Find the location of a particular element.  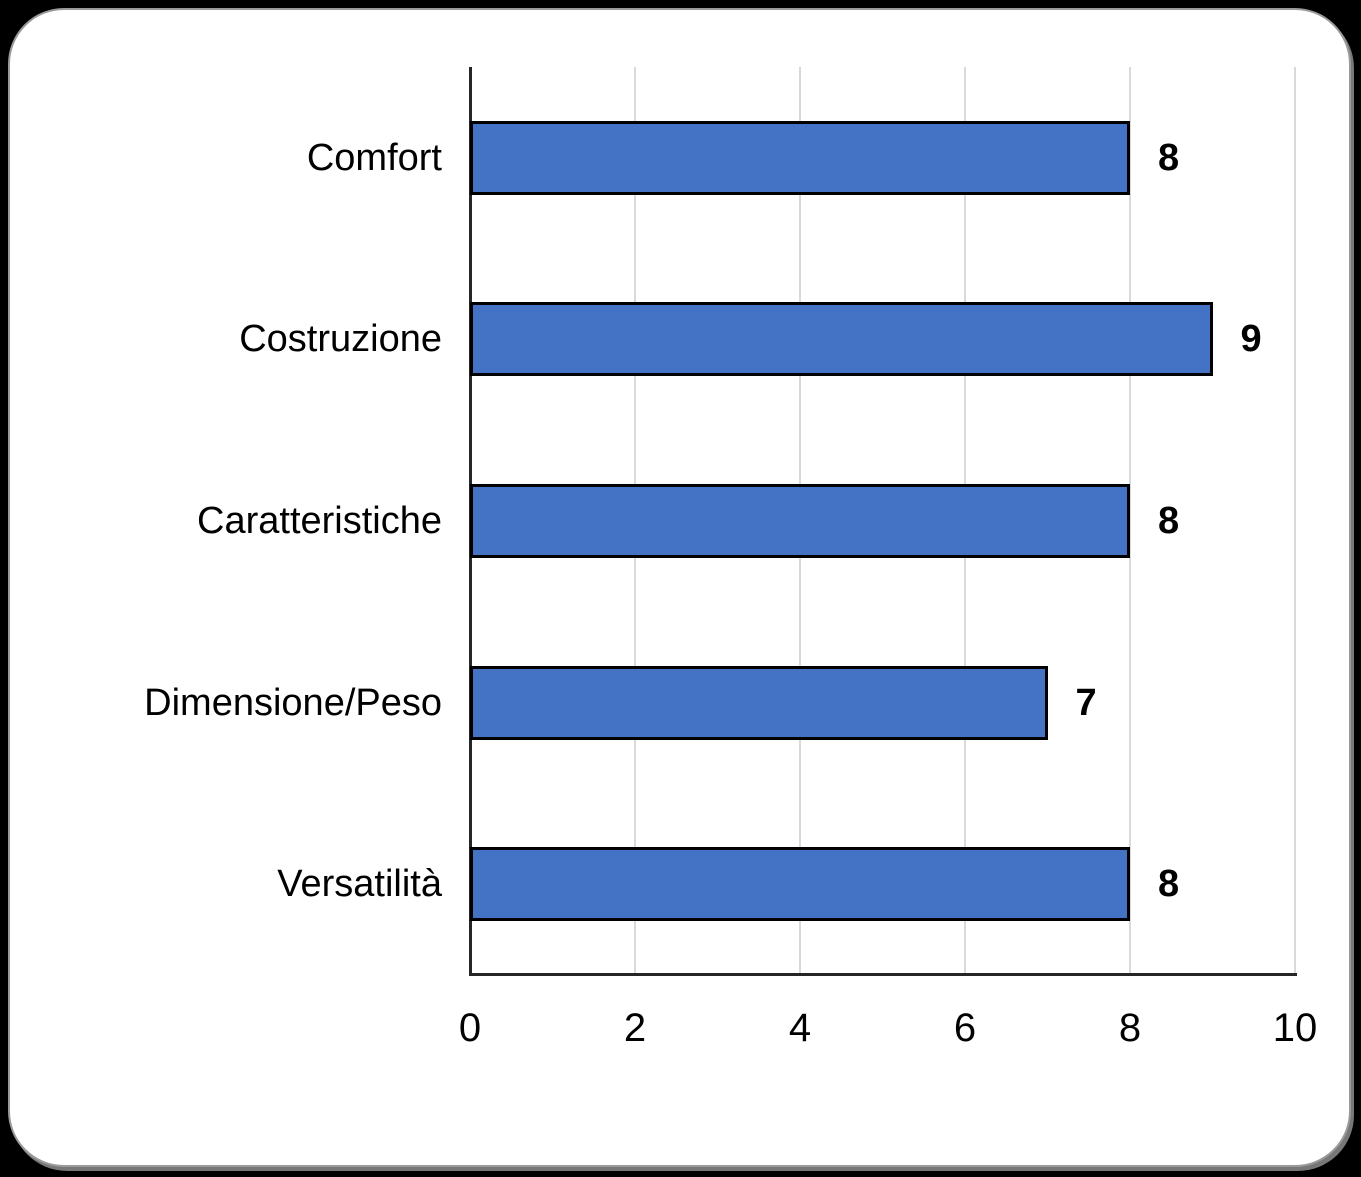

category-label: Comfort is located at coordinates (374, 157).